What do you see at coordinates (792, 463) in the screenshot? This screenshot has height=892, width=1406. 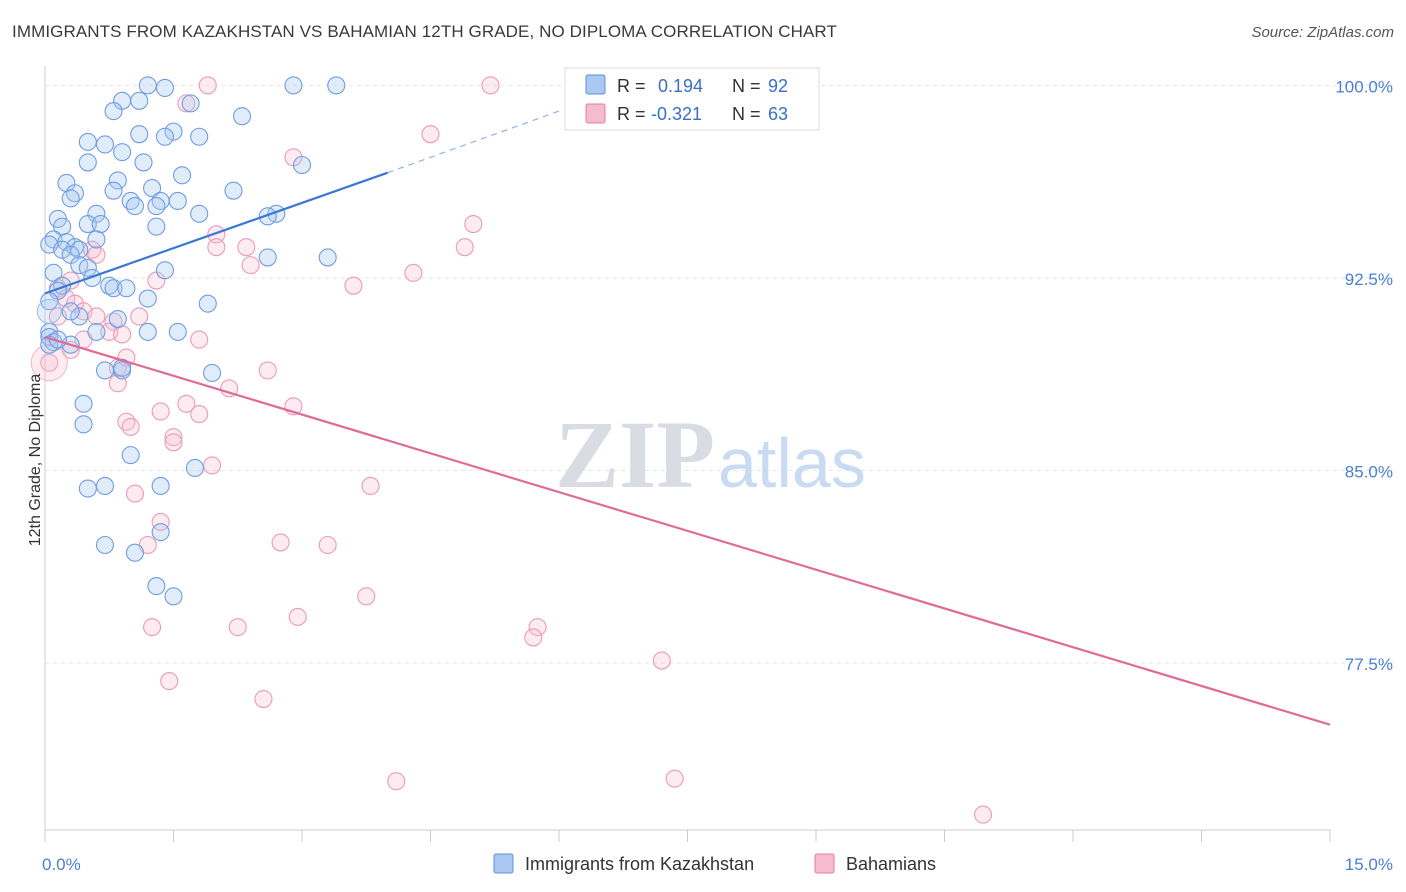 I see `watermark-atlas: atlas` at bounding box center [792, 463].